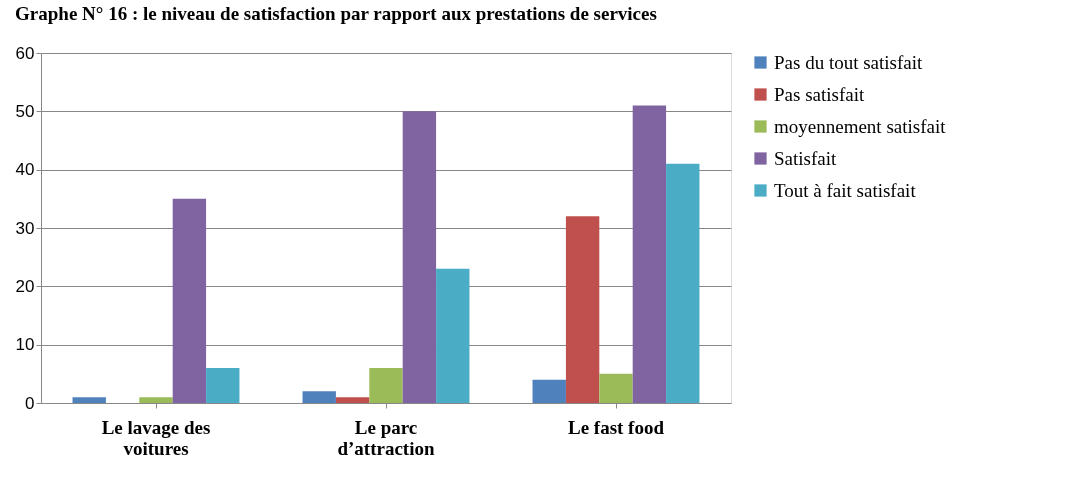 The image size is (1080, 479). What do you see at coordinates (25, 345) in the screenshot?
I see `y-tick-label: 10` at bounding box center [25, 345].